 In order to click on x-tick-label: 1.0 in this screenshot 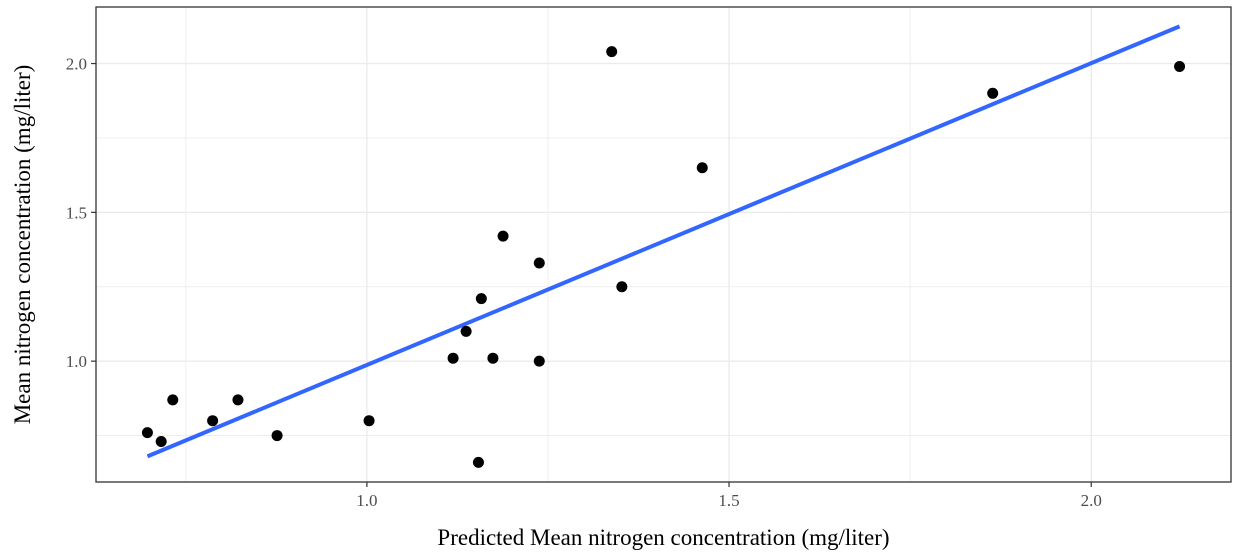, I will do `click(366, 500)`.